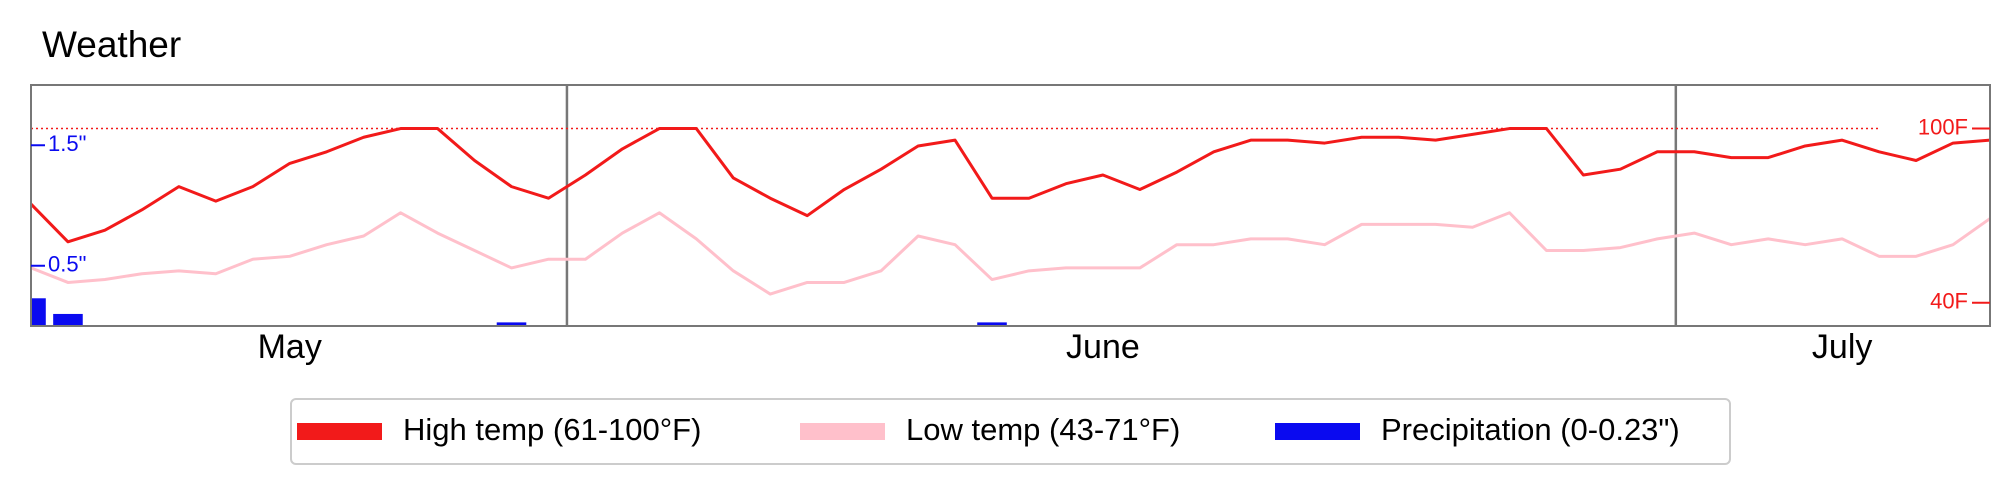  Describe the element at coordinates (290, 347) in the screenshot. I see `x-tick-label: May` at that location.